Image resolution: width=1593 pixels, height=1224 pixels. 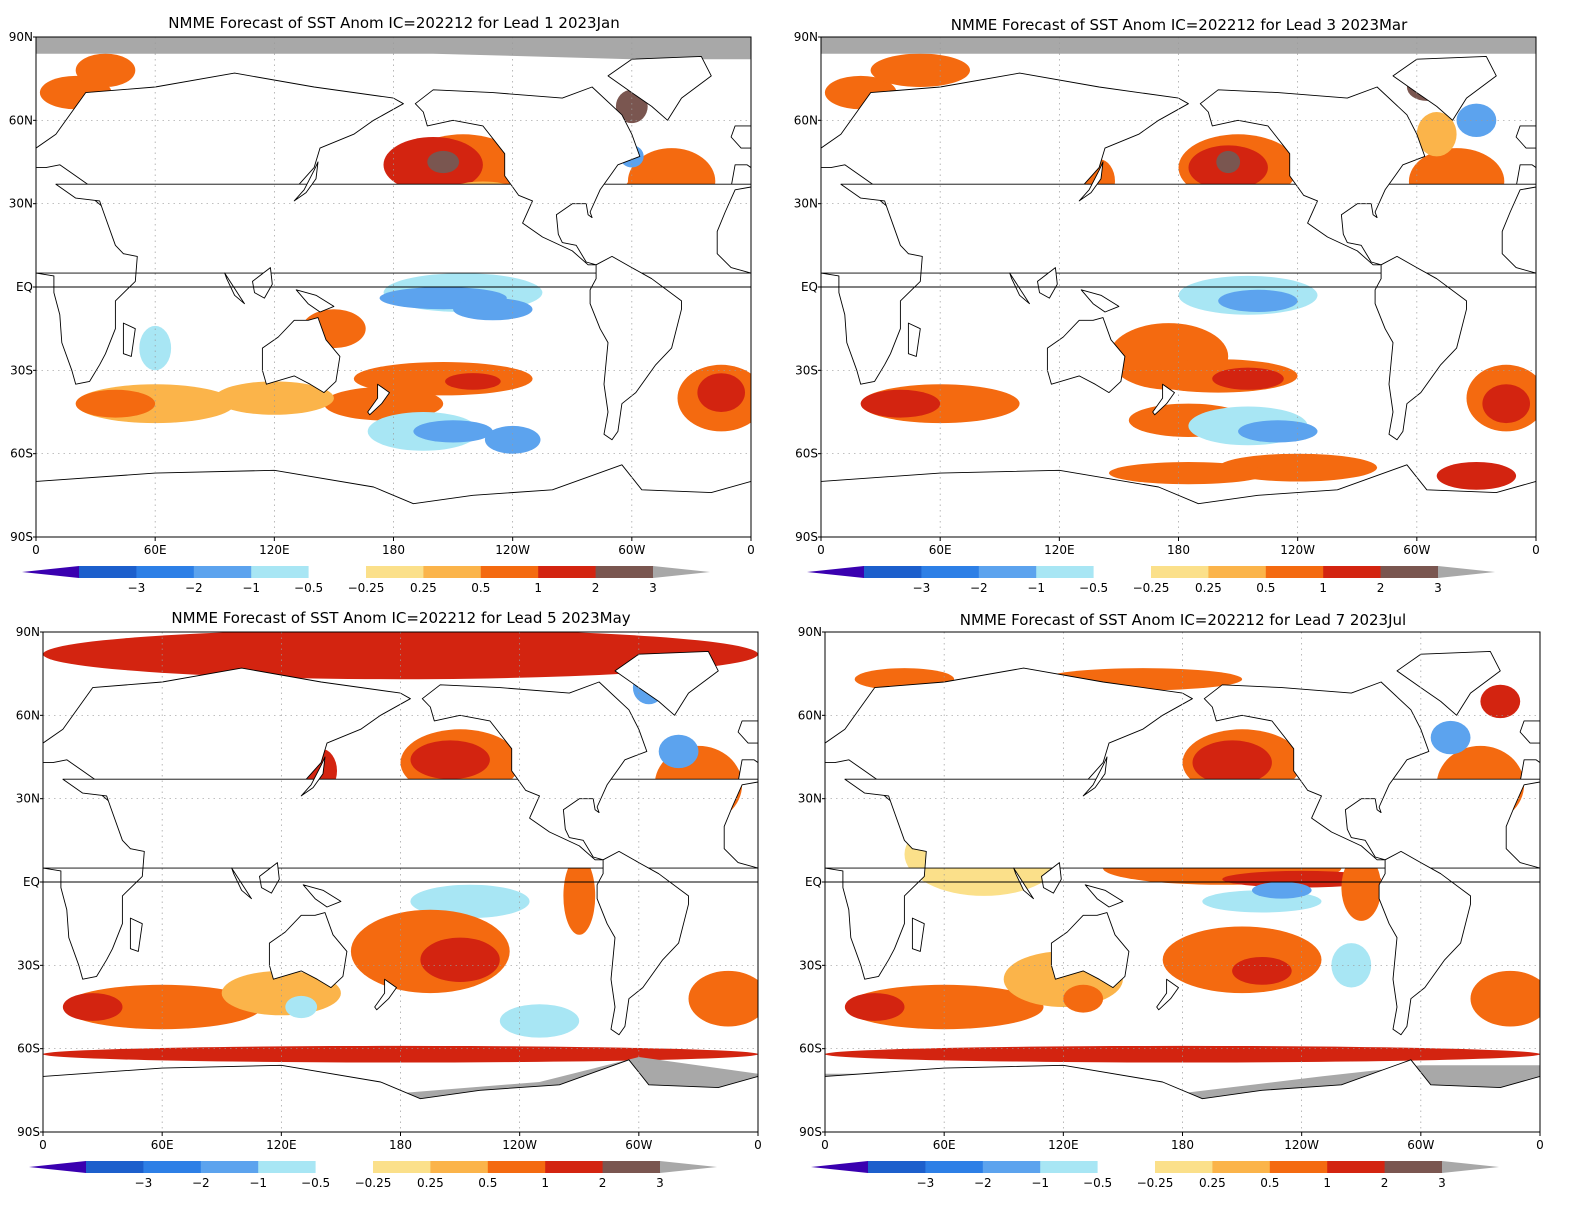 What do you see at coordinates (1040, 1183) in the screenshot?
I see `colorbar-label: −1` at bounding box center [1040, 1183].